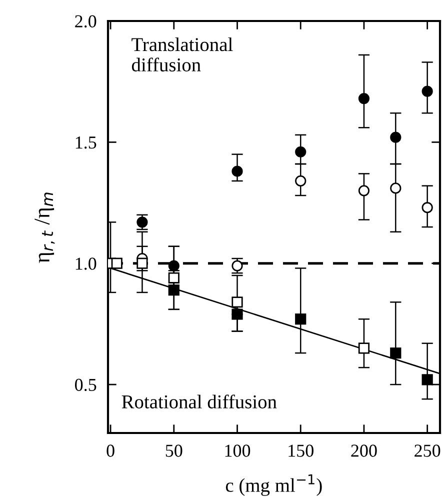 Image resolution: width=442 pixels, height=501 pixels. I want to click on x-tick-label: 50, so click(174, 450).